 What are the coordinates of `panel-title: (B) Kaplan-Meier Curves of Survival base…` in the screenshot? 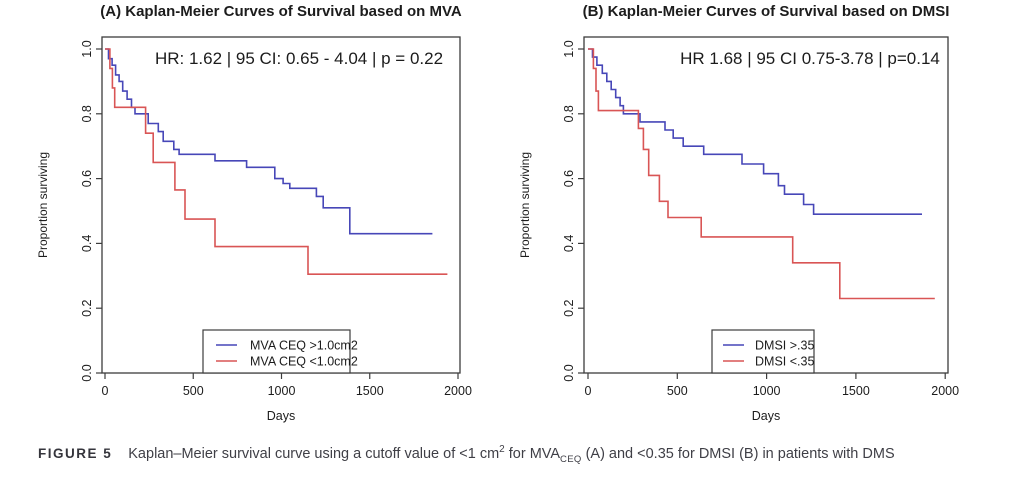 It's located at (766, 11).